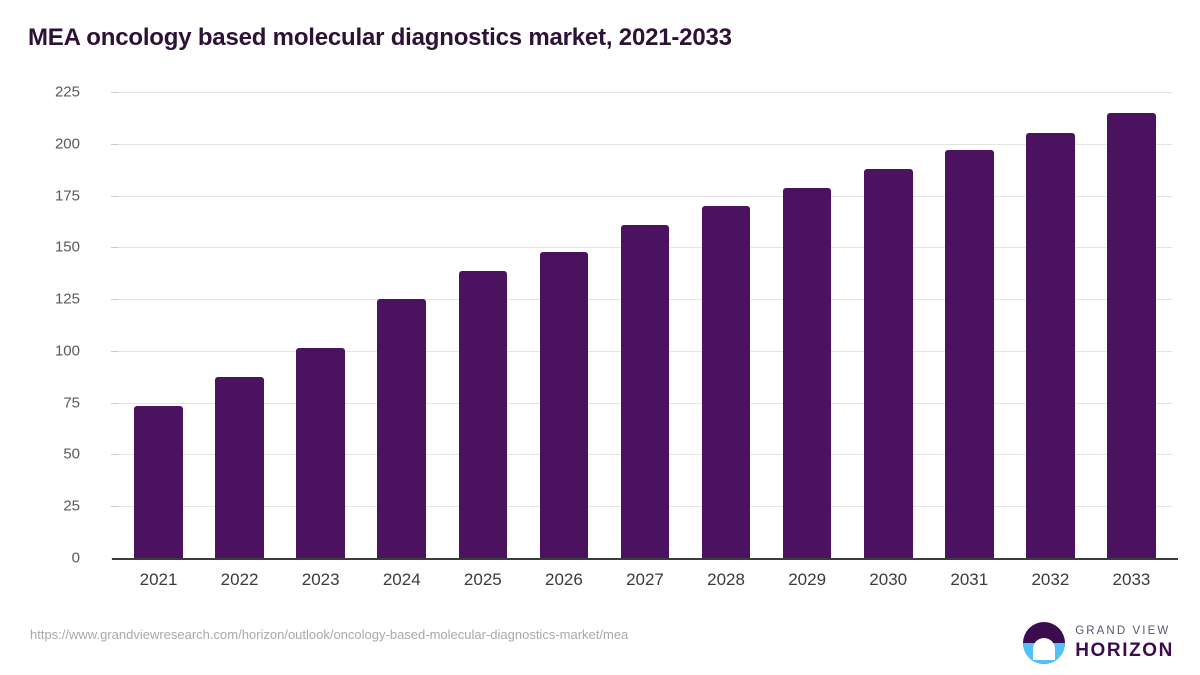 This screenshot has height=675, width=1200. I want to click on x-axis-label-2023: 2023, so click(320, 579).